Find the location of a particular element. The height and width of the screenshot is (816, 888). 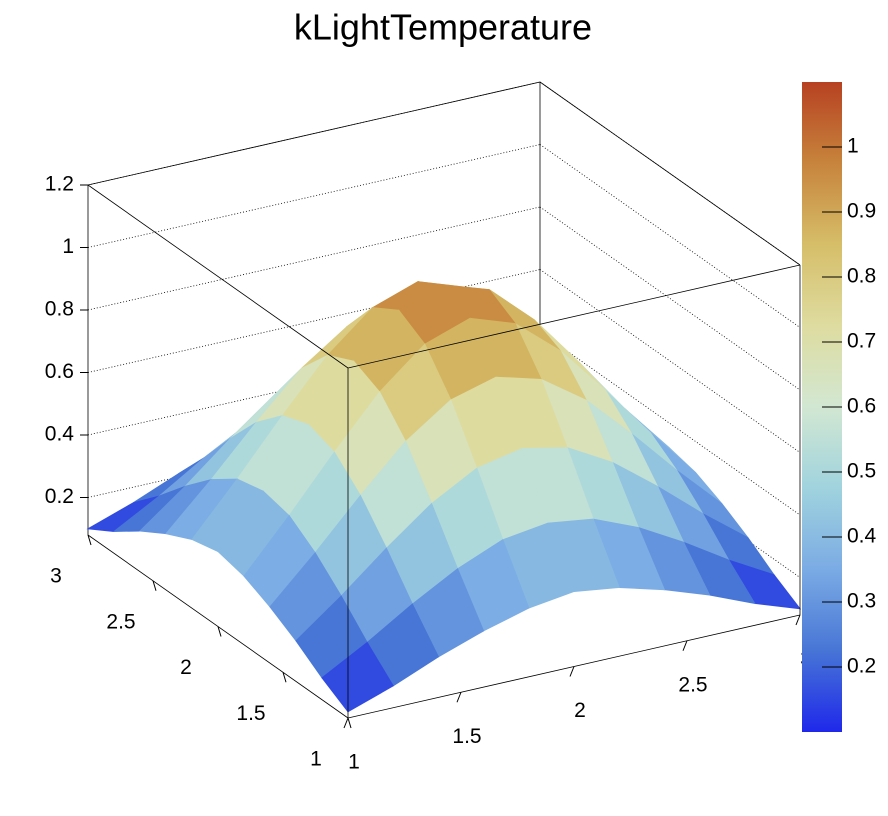

x-tick-label: 1 is located at coordinates (354, 762).